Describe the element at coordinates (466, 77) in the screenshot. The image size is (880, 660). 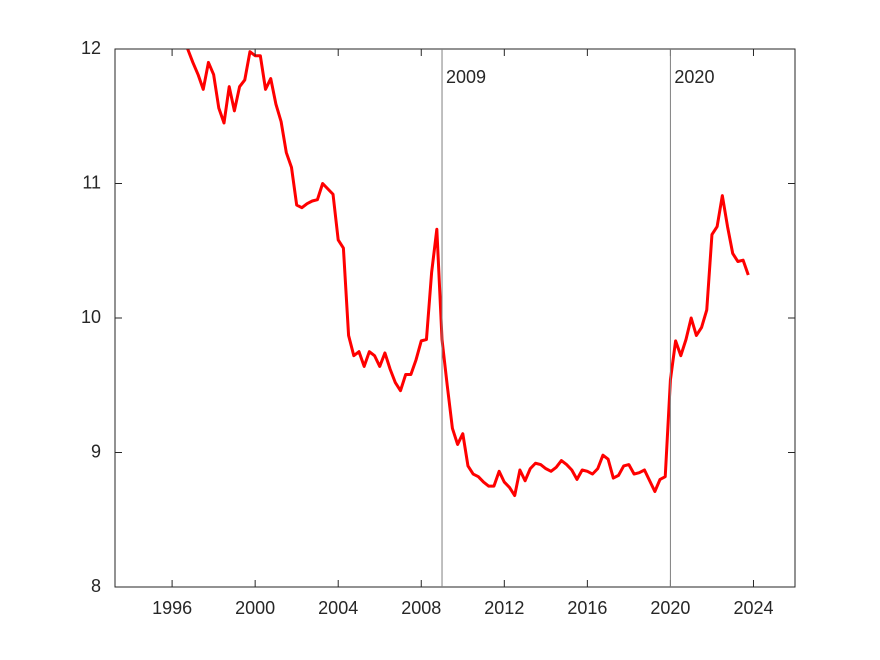
I see `reference-label: 2009` at that location.